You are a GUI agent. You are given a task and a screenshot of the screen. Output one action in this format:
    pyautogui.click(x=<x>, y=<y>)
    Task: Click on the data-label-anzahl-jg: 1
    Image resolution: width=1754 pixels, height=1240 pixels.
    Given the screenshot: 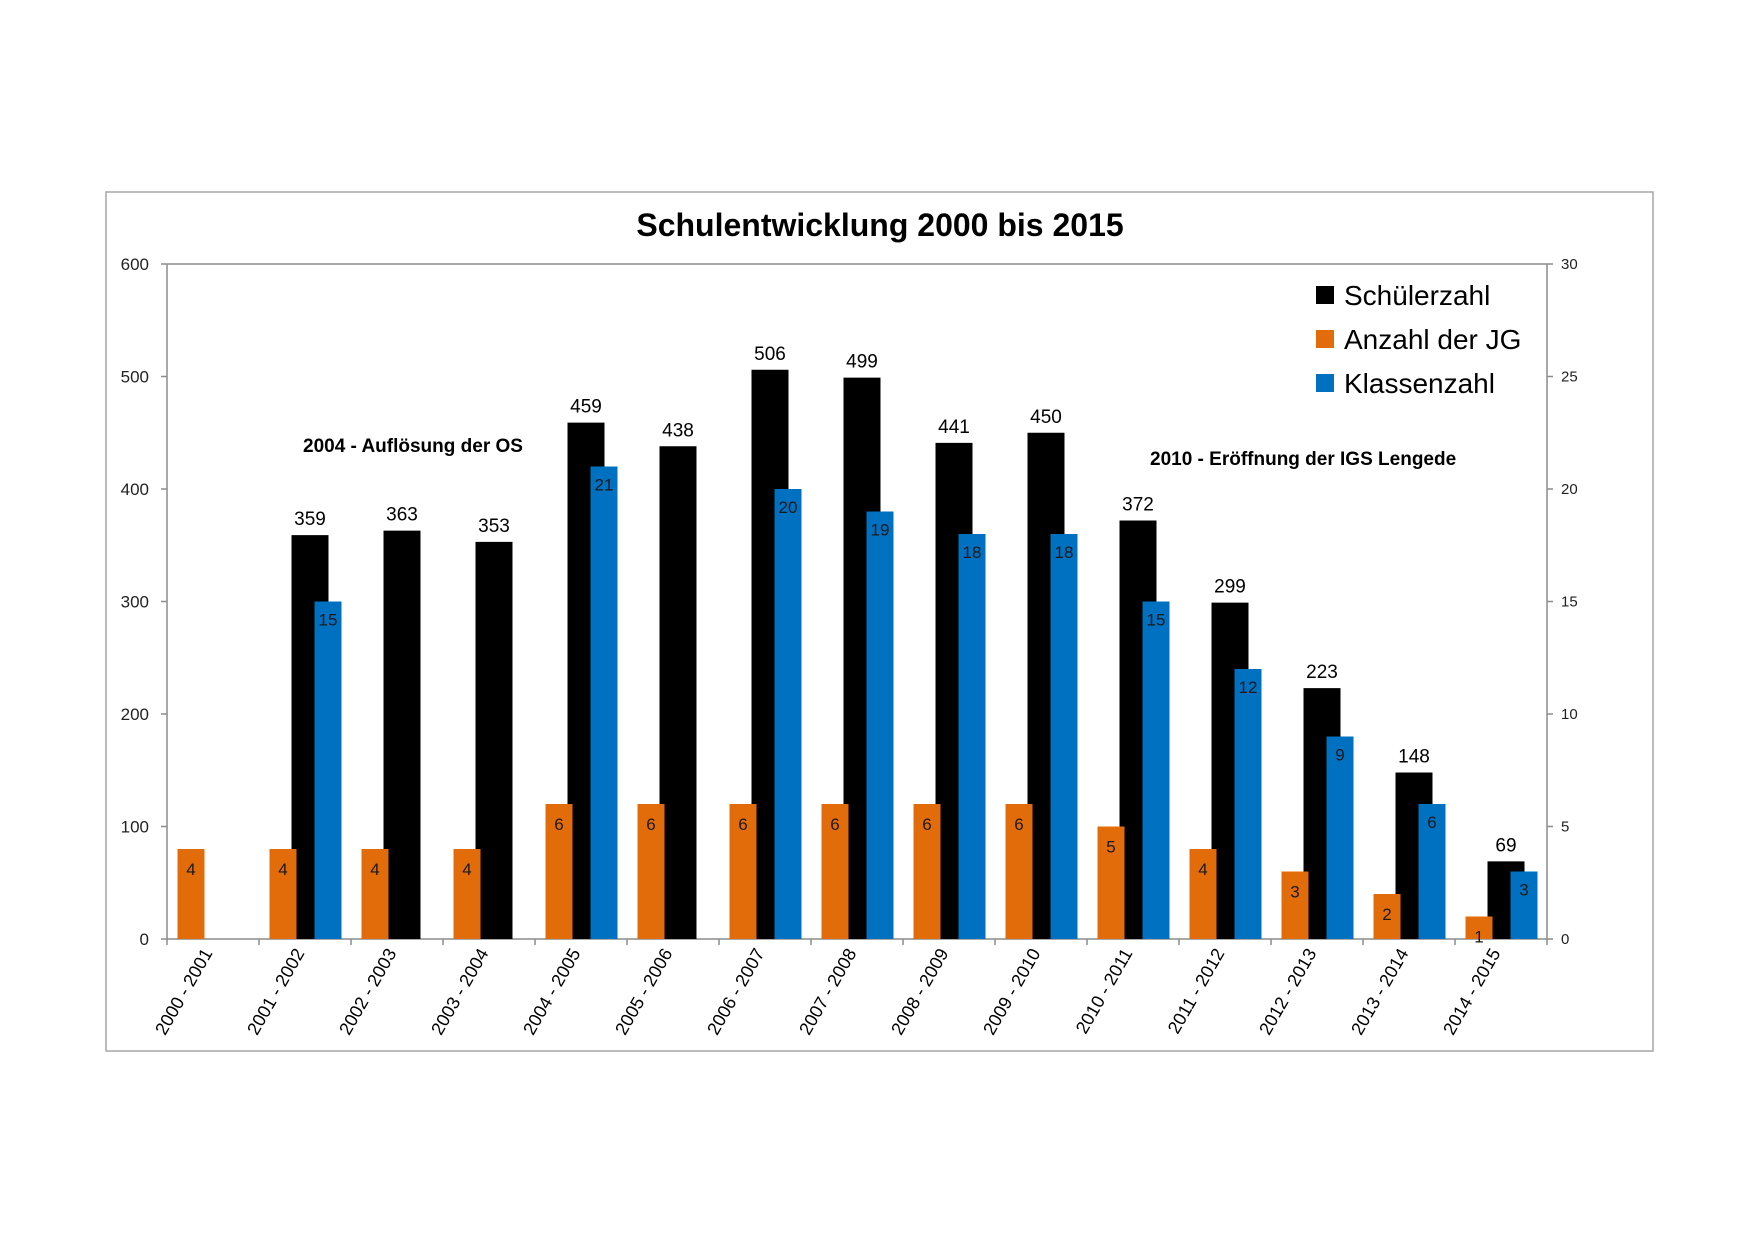 What is the action you would take?
    pyautogui.click(x=1478, y=937)
    